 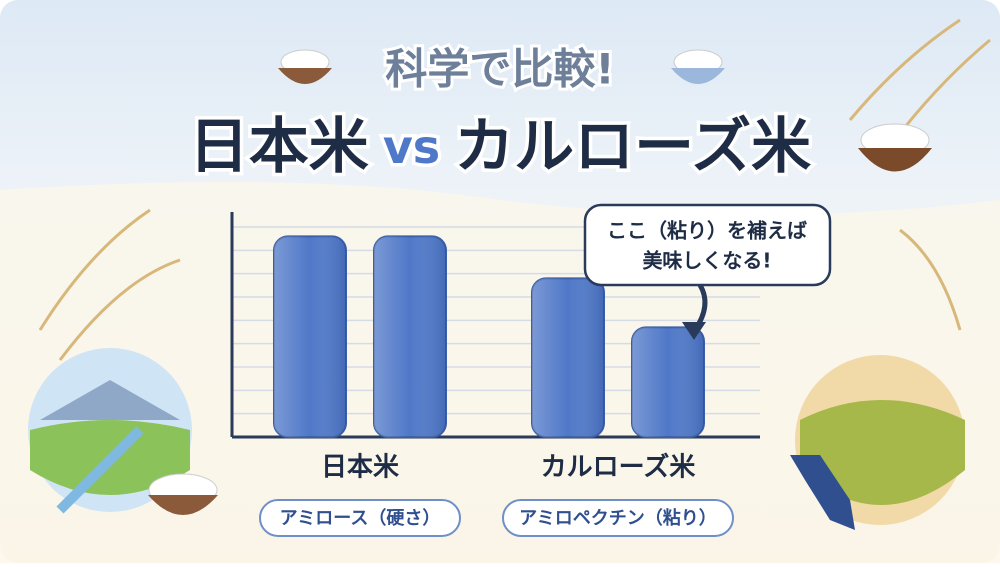 What do you see at coordinates (411, 147) in the screenshot?
I see `headline-vs: vs` at bounding box center [411, 147].